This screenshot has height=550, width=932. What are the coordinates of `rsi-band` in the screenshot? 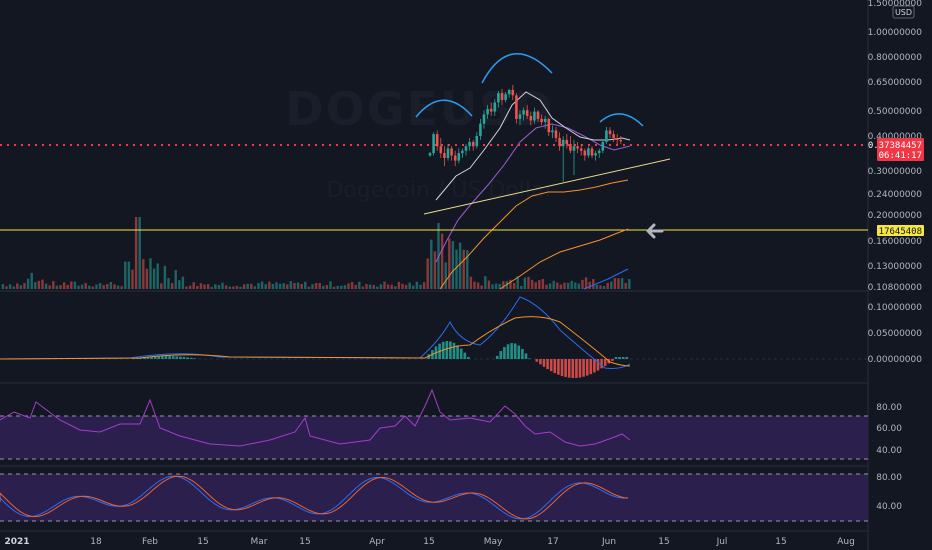 It's located at (434, 437).